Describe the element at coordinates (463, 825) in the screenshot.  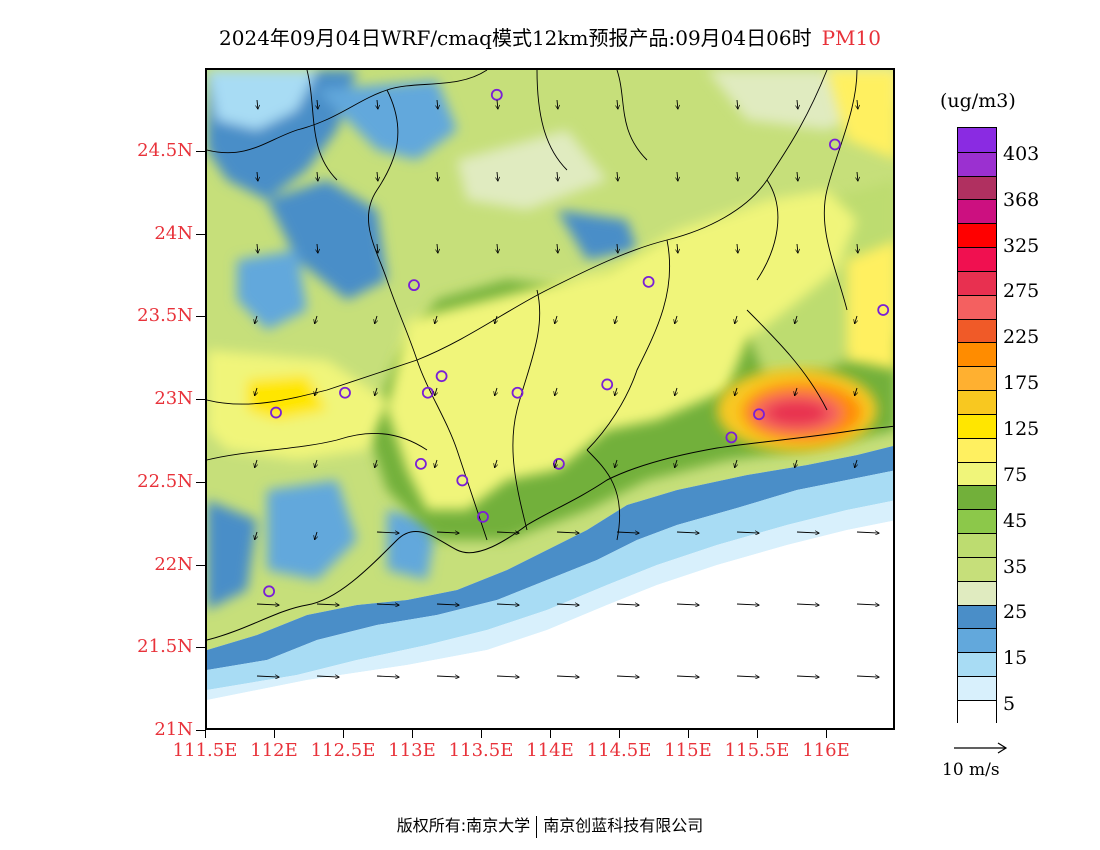
I see `footer-copyright: 版权所有:南京大学` at that location.